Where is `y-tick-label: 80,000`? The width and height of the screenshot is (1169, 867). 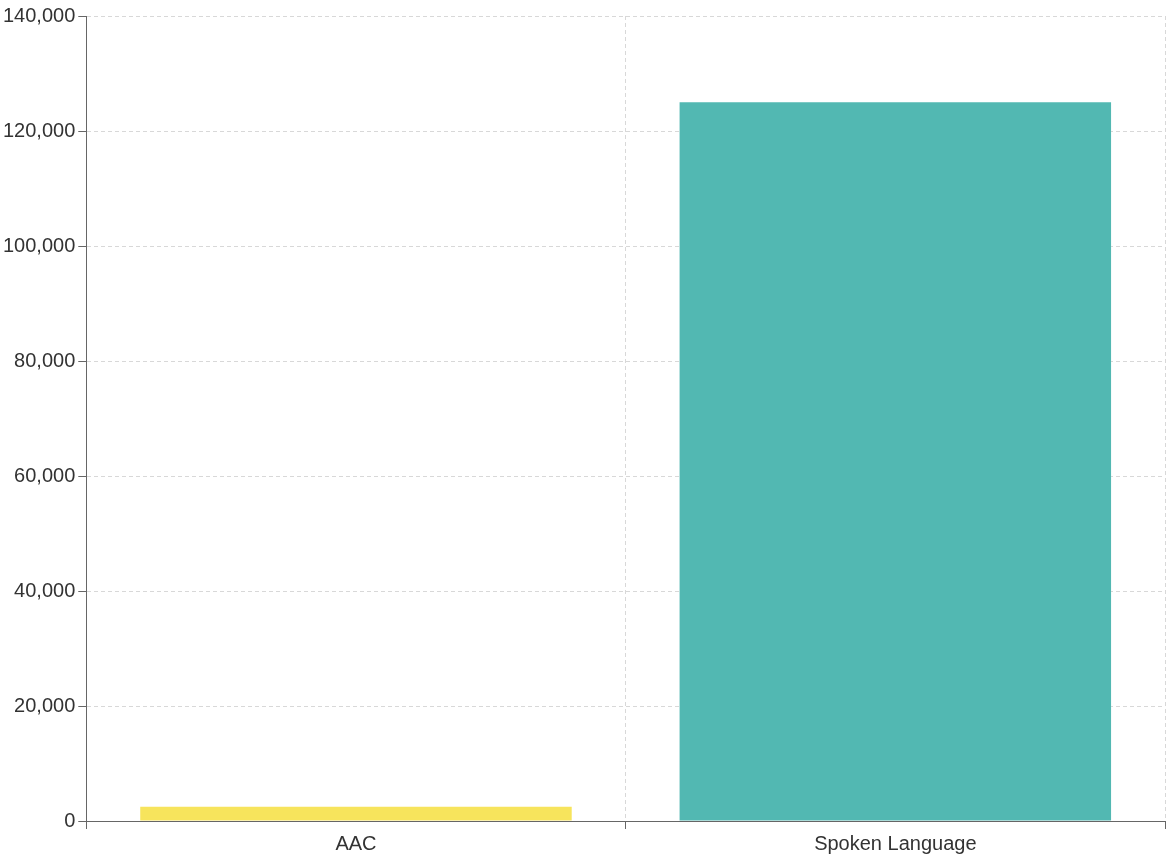
y-tick-label: 80,000 is located at coordinates (45, 359).